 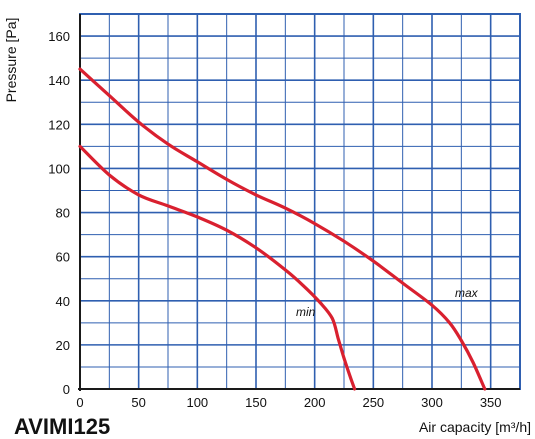 I want to click on series-label-max: max, so click(x=467, y=293).